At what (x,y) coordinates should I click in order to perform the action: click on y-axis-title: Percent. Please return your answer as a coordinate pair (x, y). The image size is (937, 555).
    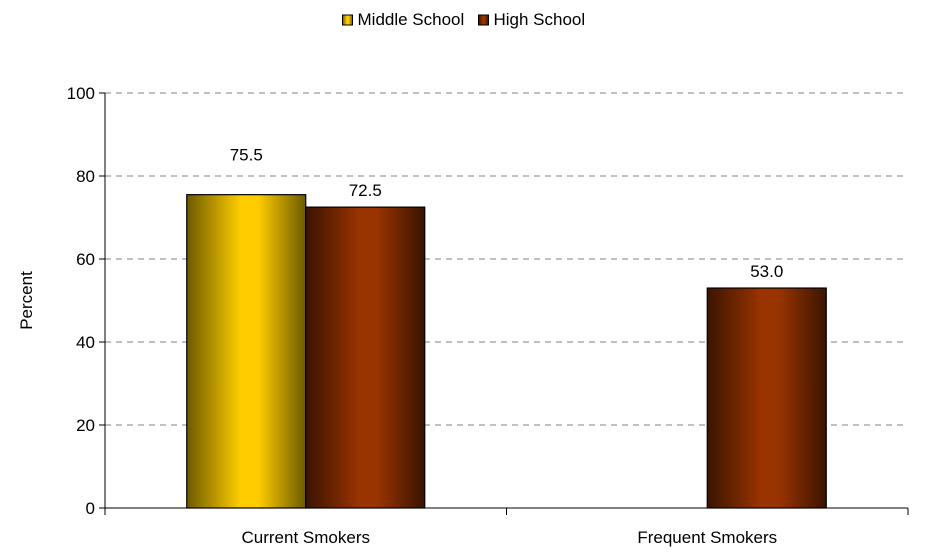
    Looking at the image, I should click on (26, 300).